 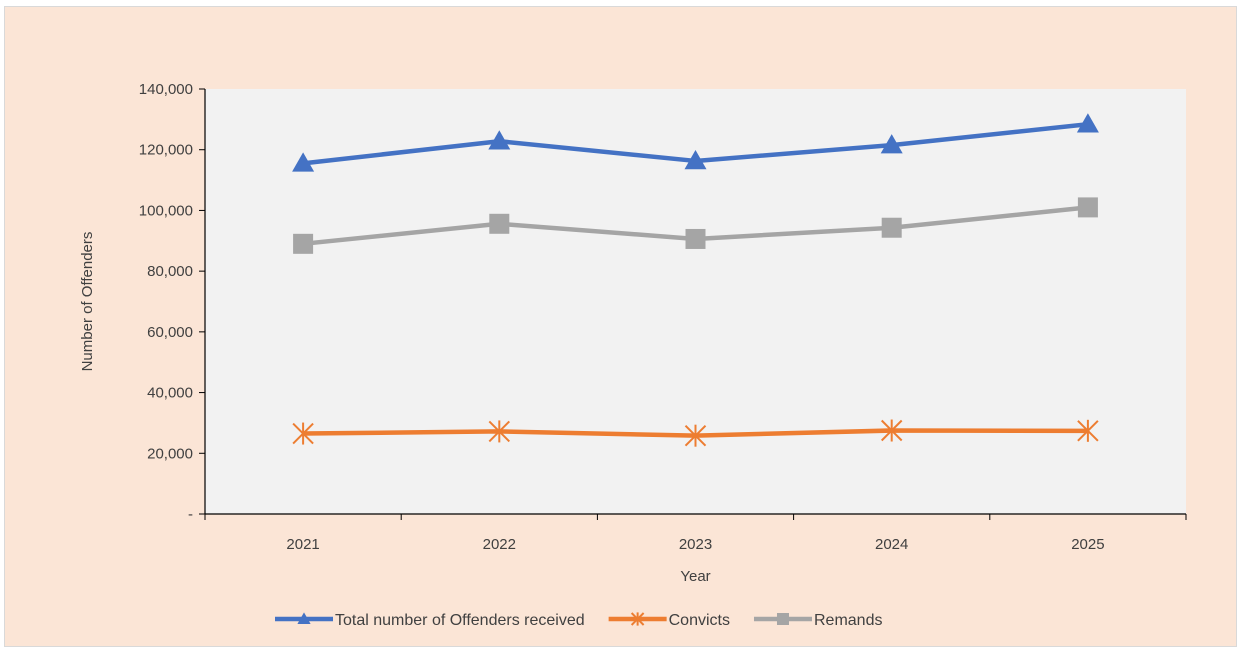 I want to click on legend-label: Convicts, so click(x=699, y=620).